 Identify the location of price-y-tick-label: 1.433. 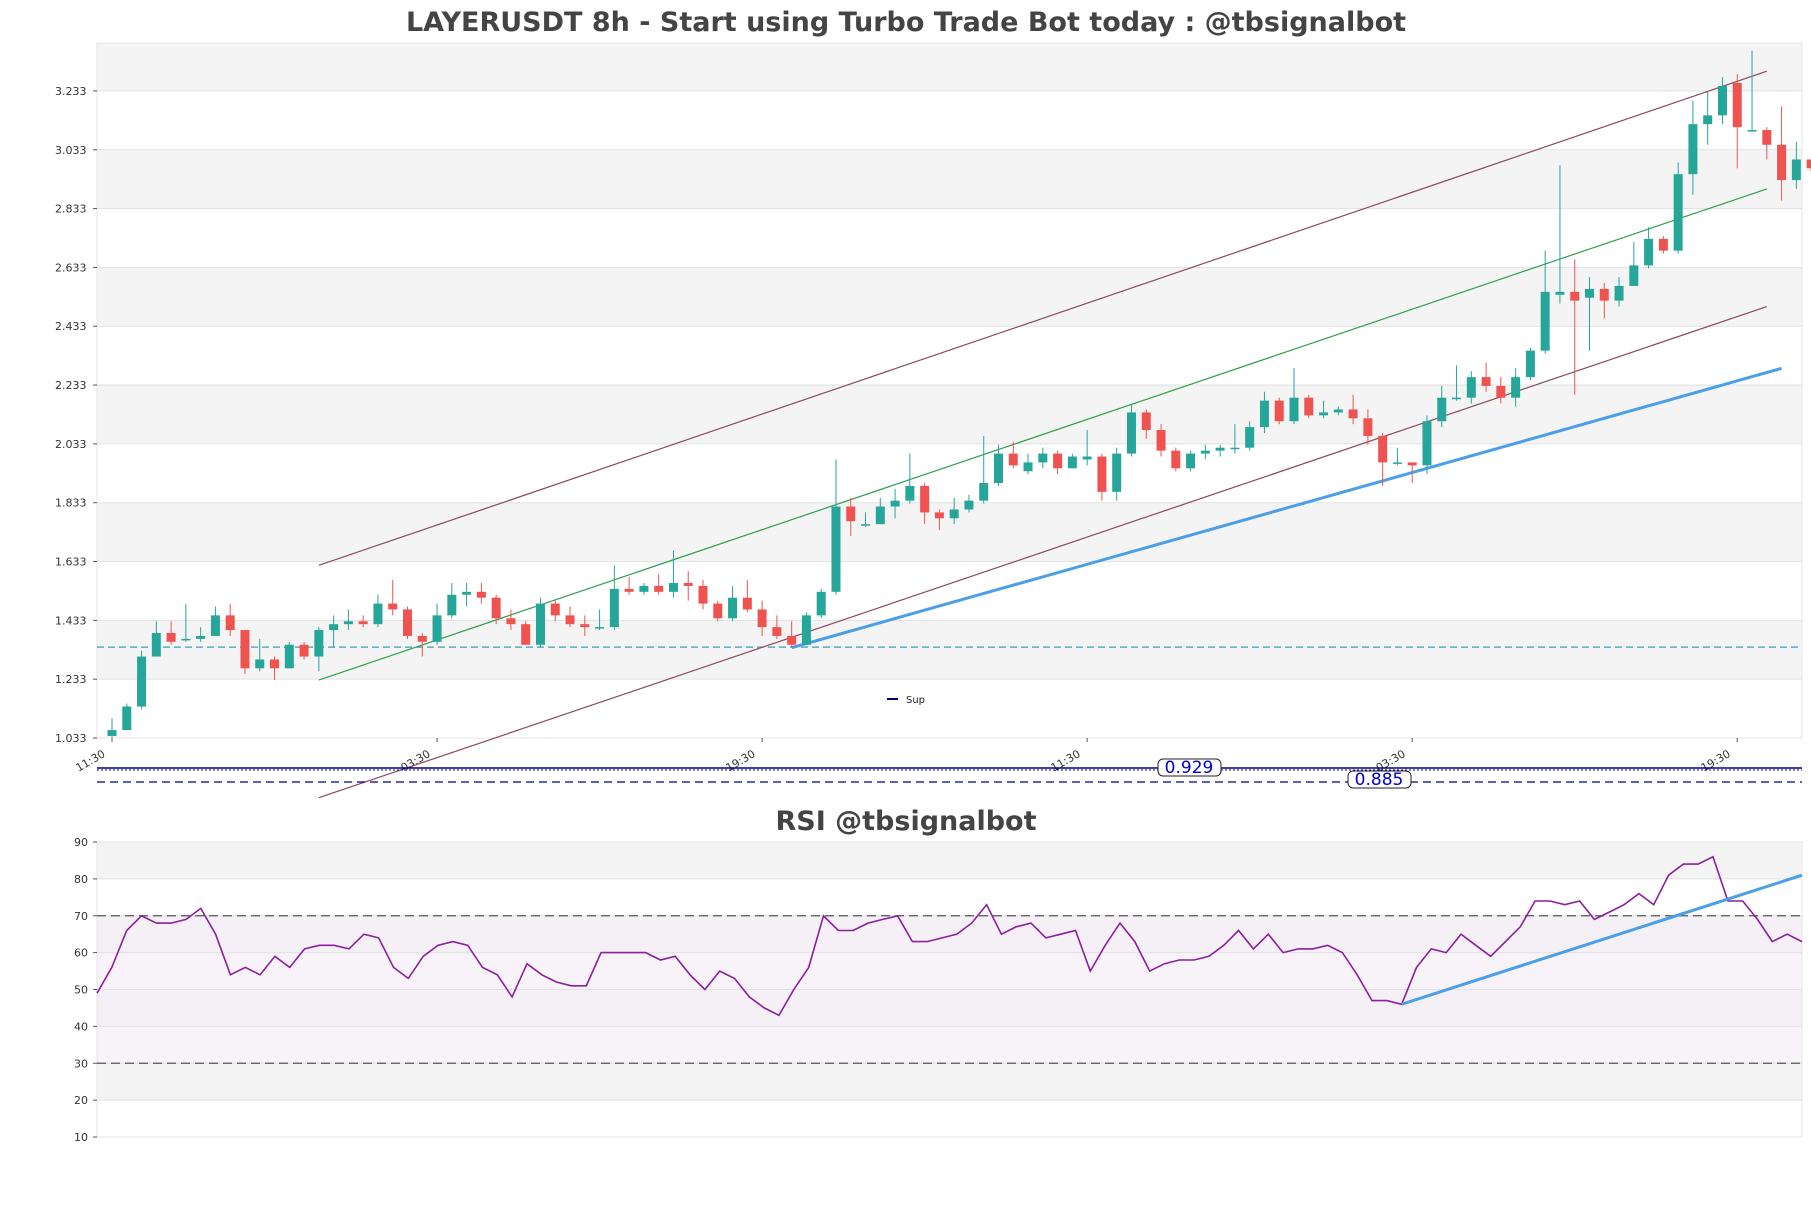
(71, 620).